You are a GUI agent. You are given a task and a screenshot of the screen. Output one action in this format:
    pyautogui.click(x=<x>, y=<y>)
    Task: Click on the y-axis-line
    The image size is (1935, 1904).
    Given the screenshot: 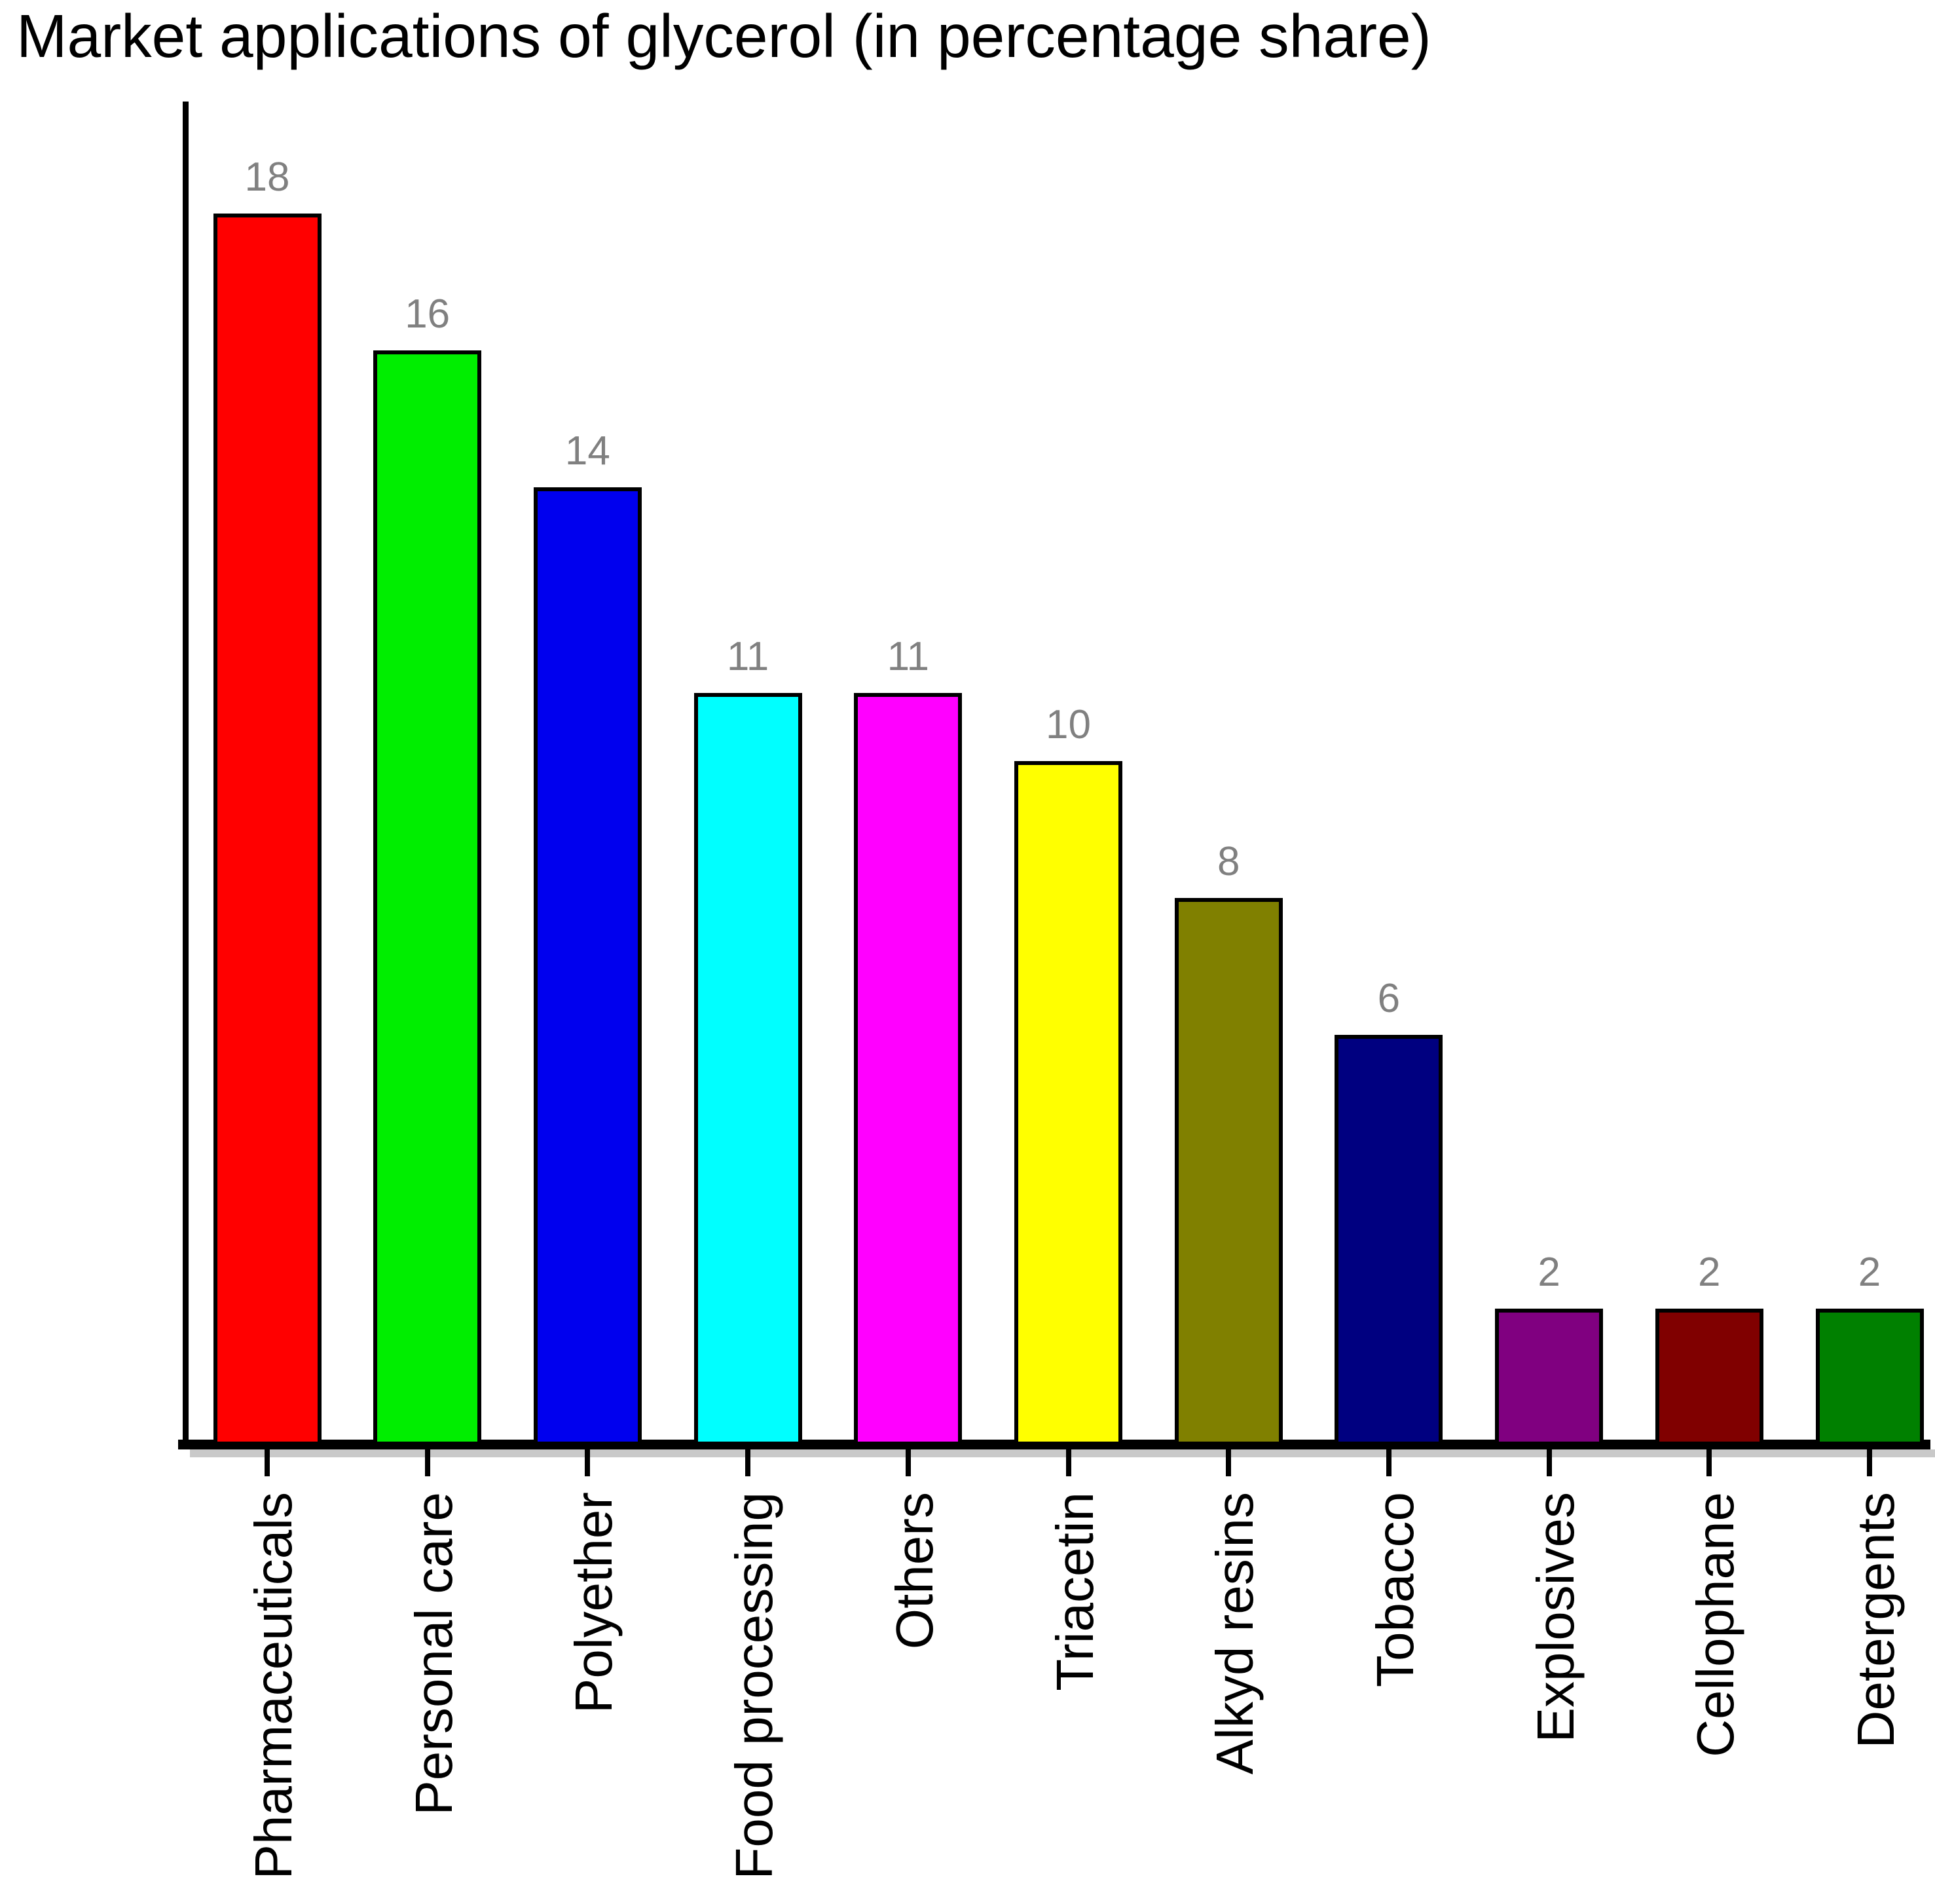 What is the action you would take?
    pyautogui.click(x=186, y=775)
    